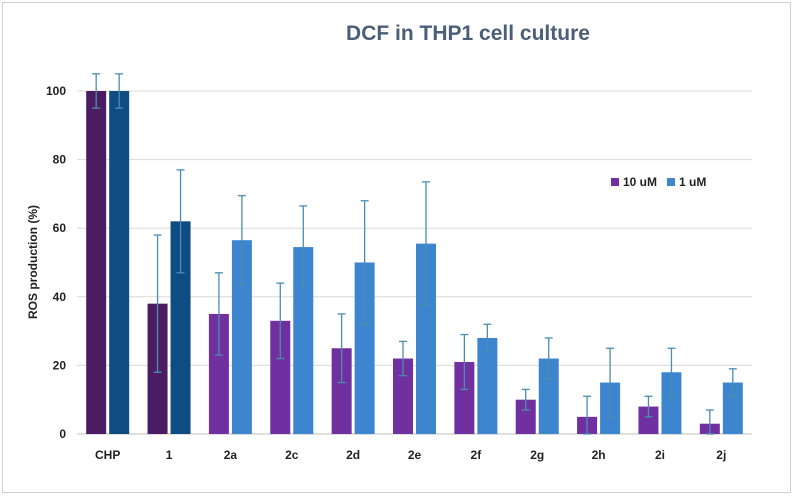 The image size is (795, 497). I want to click on x-tick-label: 2c, so click(292, 455).